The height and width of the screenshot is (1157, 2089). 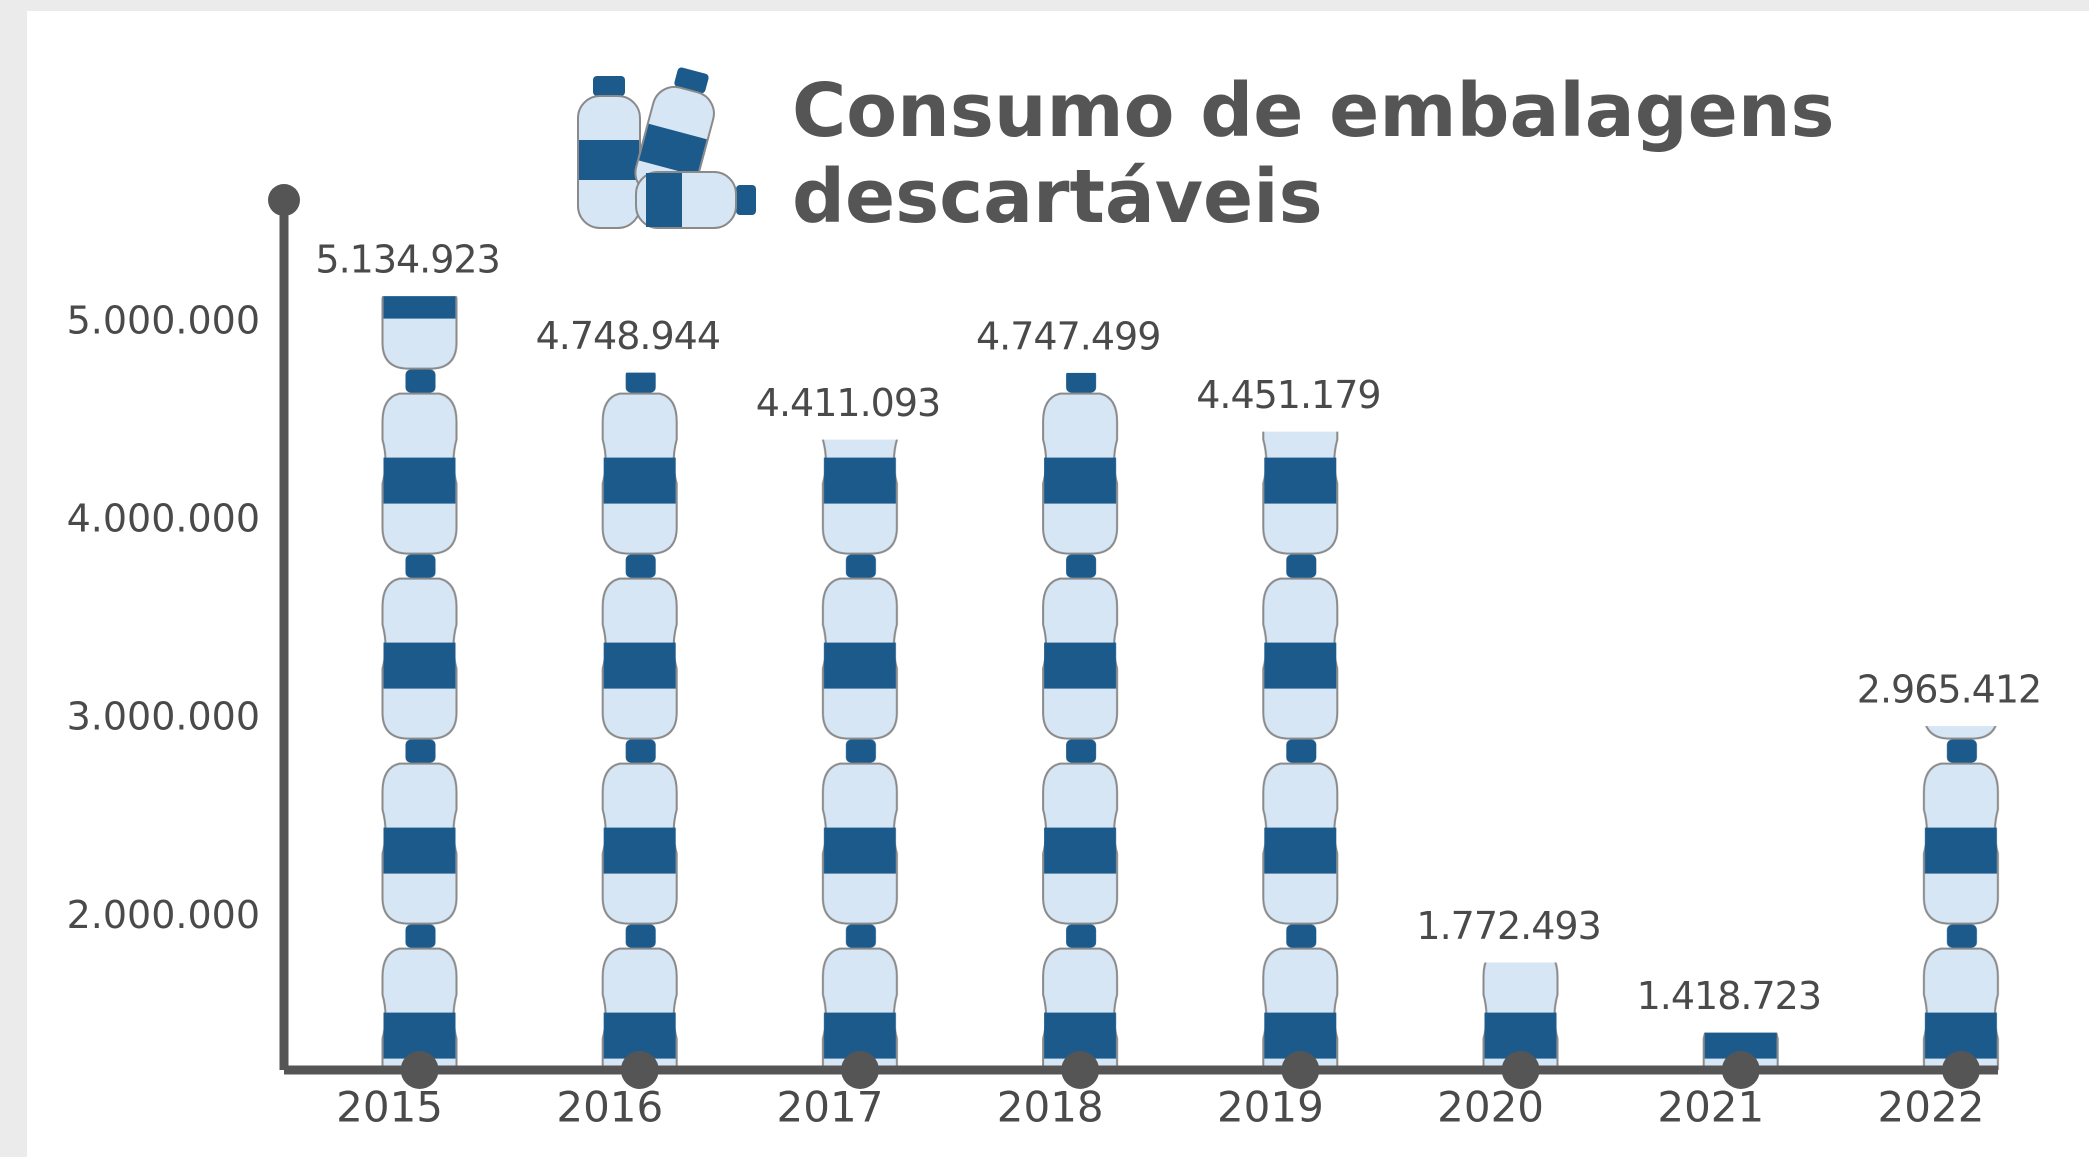 I want to click on value-label: 4.748.944, so click(x=628, y=336).